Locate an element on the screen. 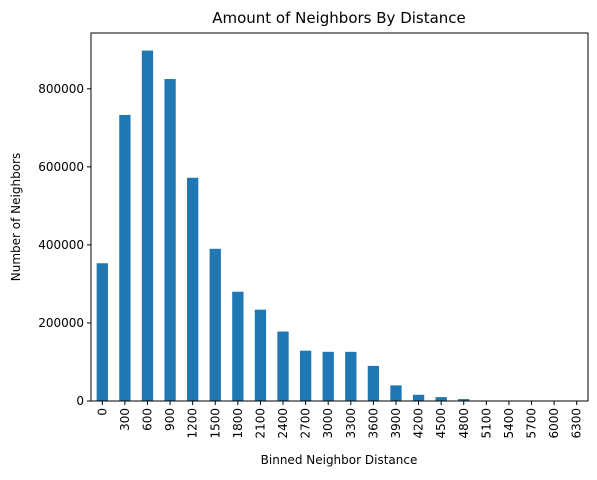  x-tick-label: 5100 is located at coordinates (486, 423).